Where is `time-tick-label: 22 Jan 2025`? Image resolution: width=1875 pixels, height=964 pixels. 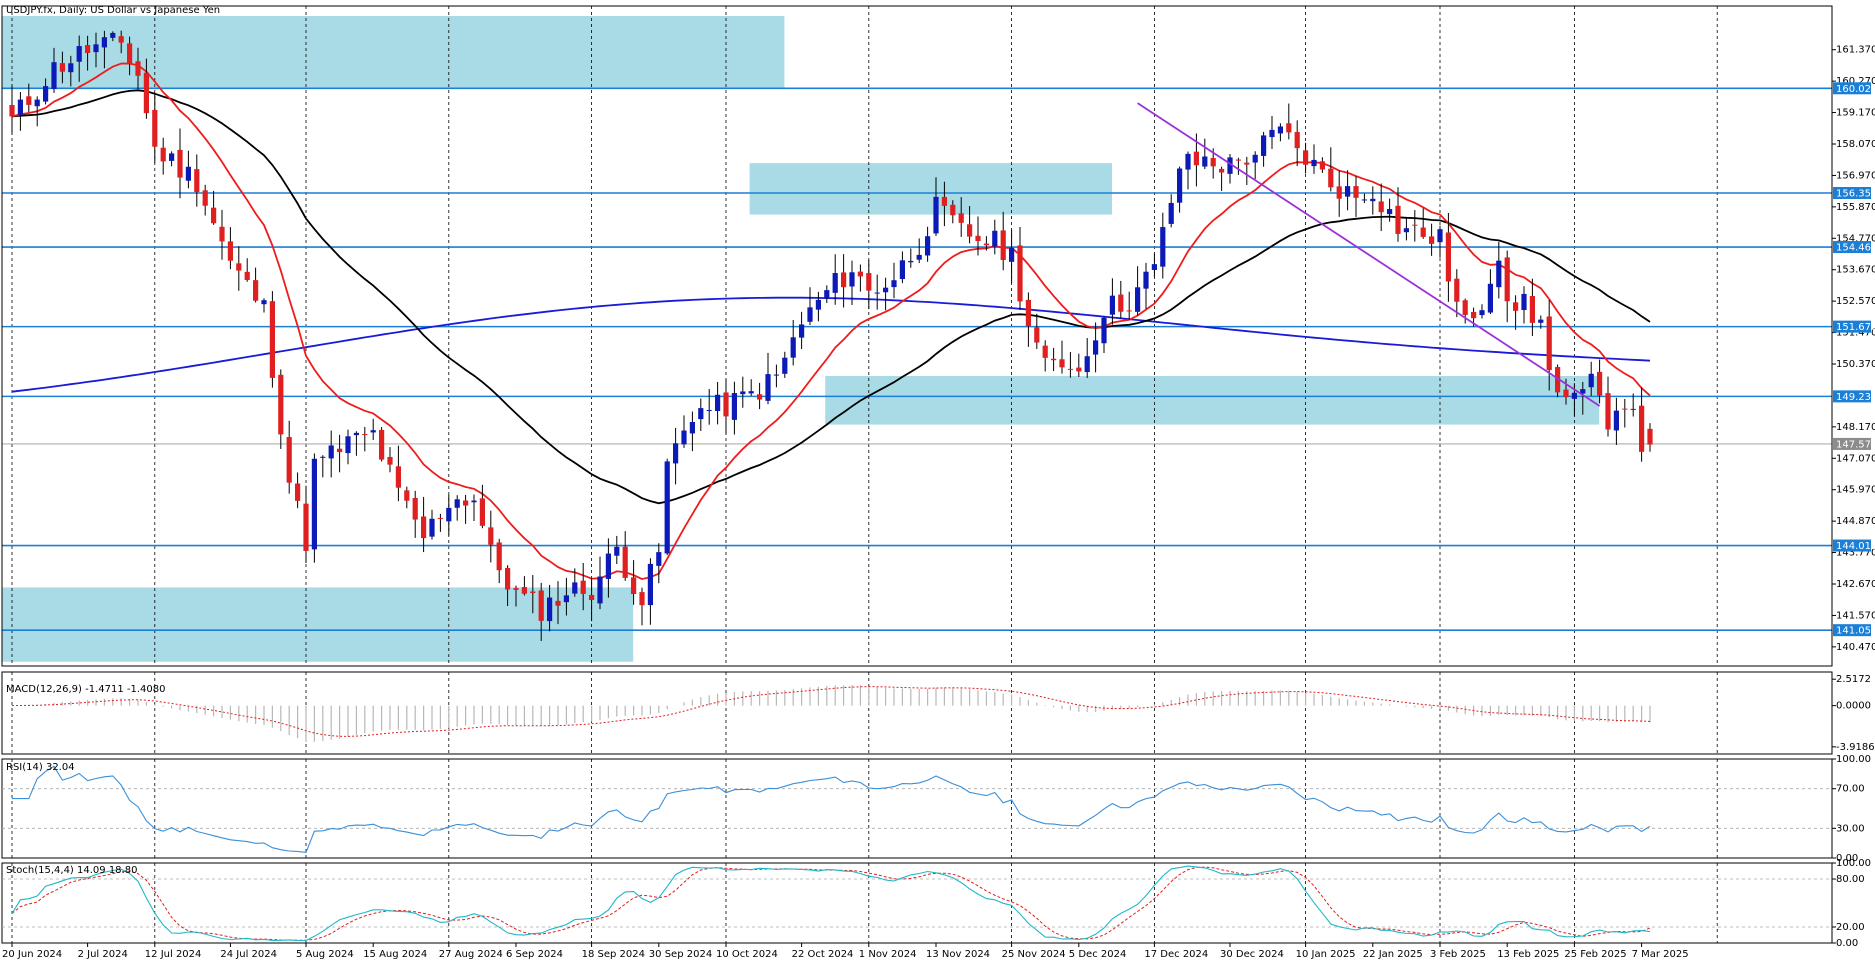 time-tick-label: 22 Jan 2025 is located at coordinates (1393, 954).